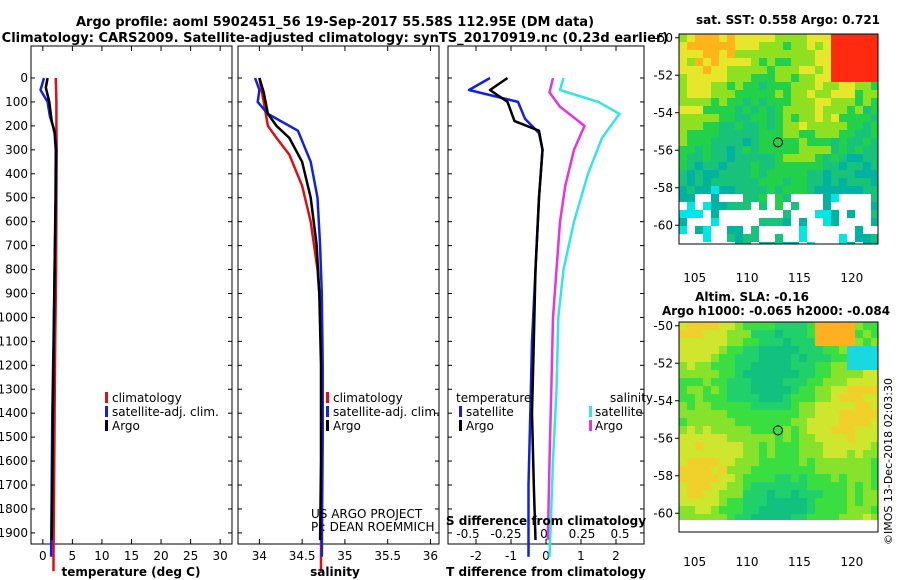 The width and height of the screenshot is (900, 580). I want to click on temperature-axis-label: temperature (deg C), so click(131, 572).